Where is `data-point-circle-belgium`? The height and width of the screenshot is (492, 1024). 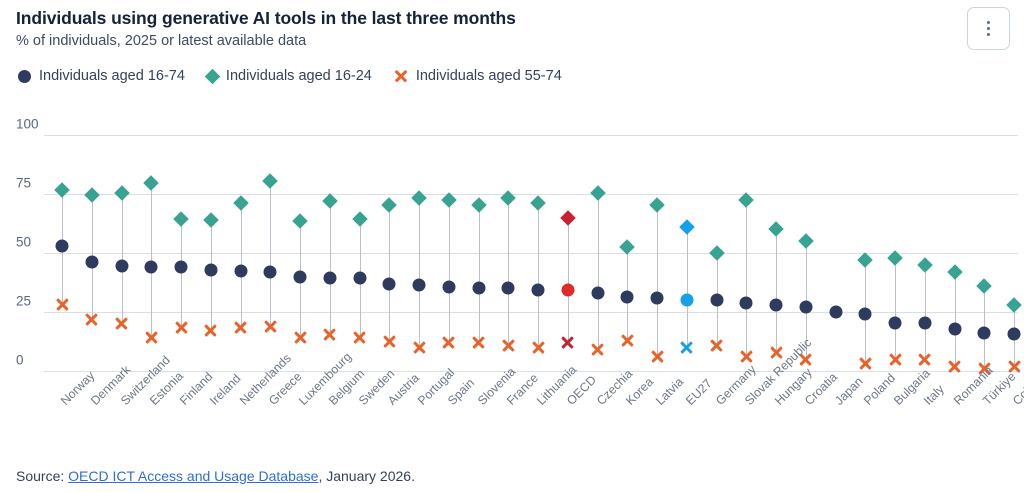 data-point-circle-belgium is located at coordinates (330, 278).